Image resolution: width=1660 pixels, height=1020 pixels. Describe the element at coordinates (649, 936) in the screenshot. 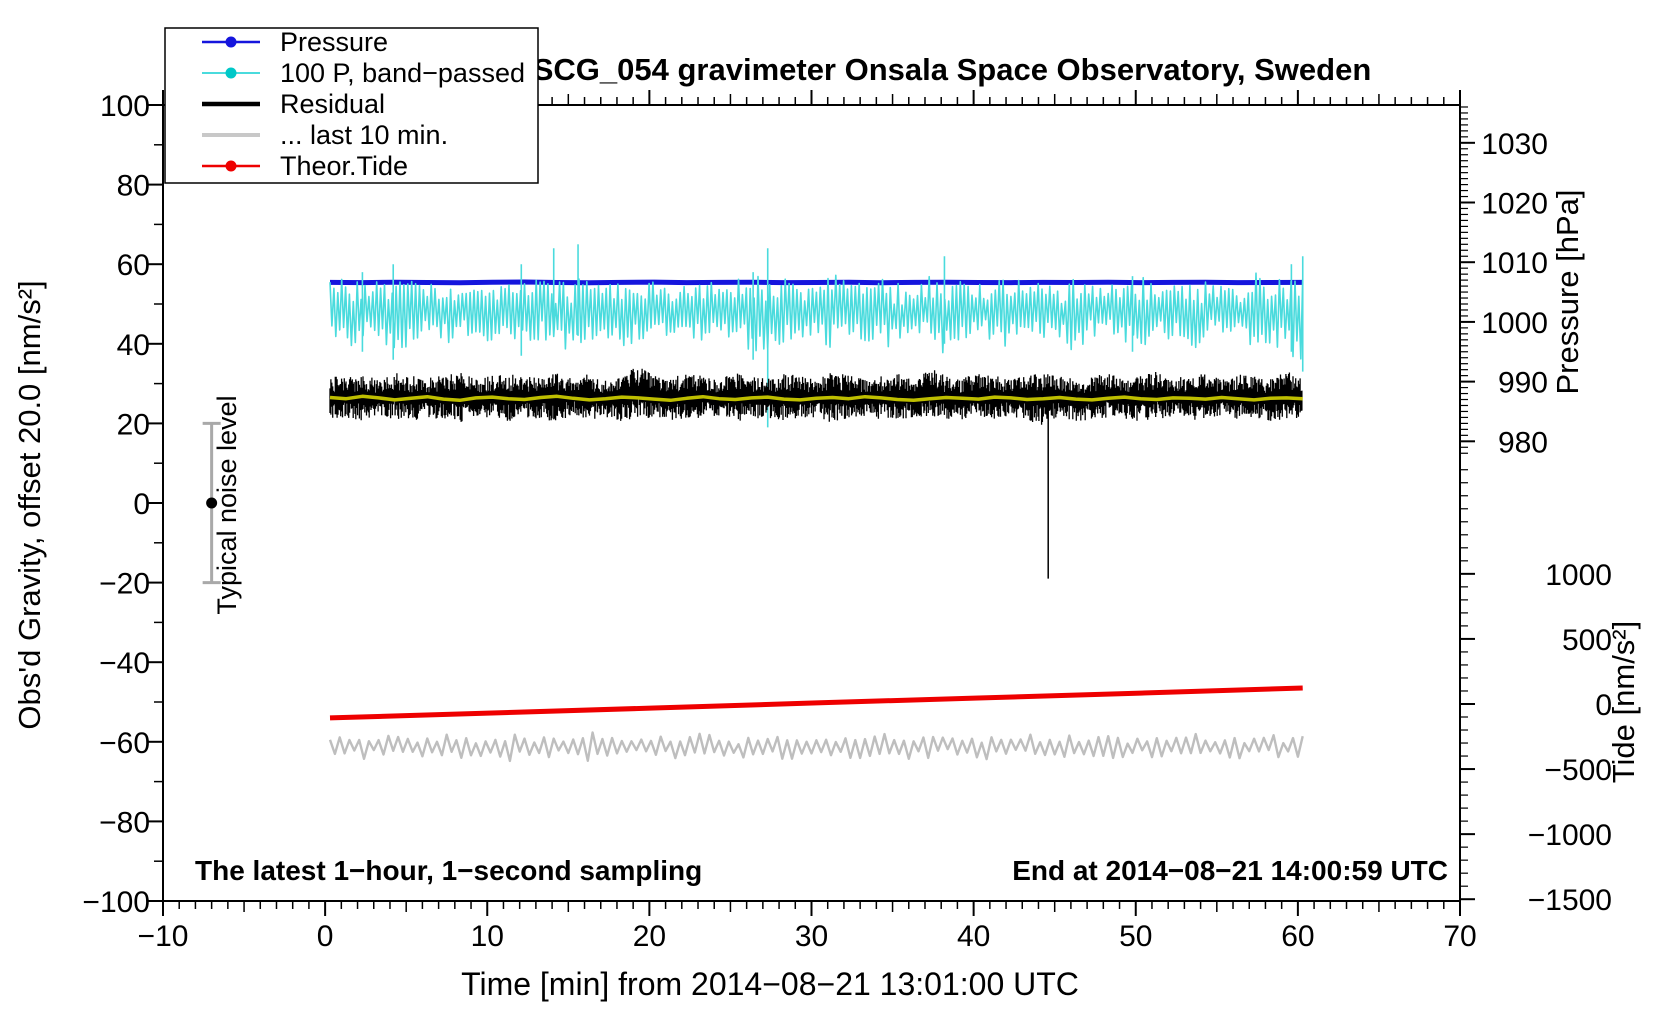

I see `x-tick-label: 20` at that location.